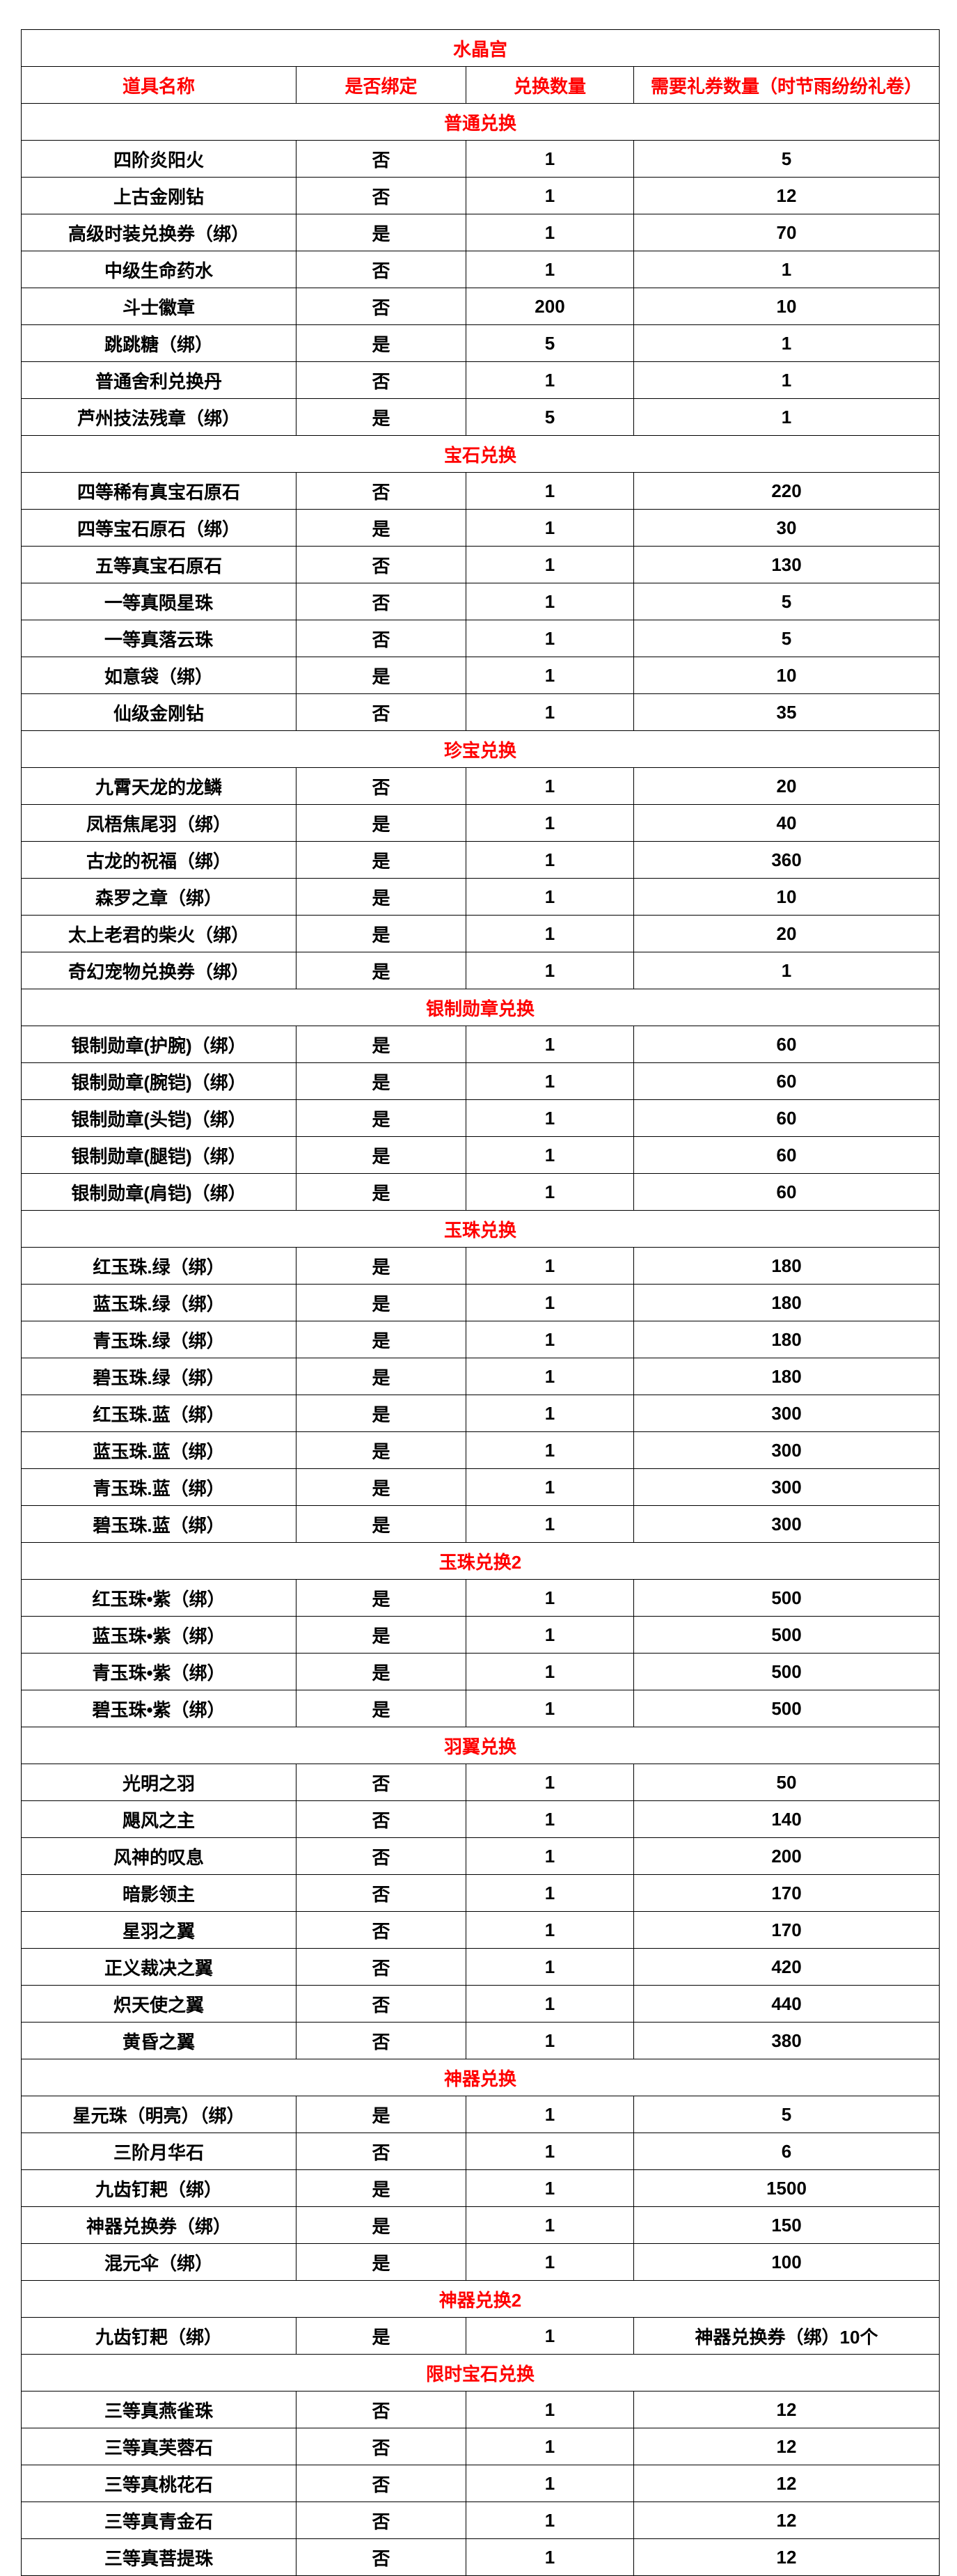 The width and height of the screenshot is (957, 2576). I want to click on table-row: 三等真菩提珠否 1 12, so click(480, 2557).